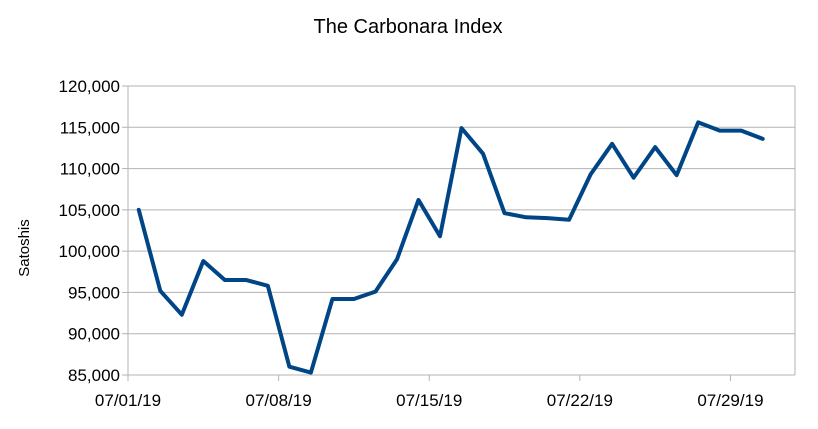 This screenshot has width=818, height=429. What do you see at coordinates (94, 375) in the screenshot?
I see `y-tick-label: 85,000` at bounding box center [94, 375].